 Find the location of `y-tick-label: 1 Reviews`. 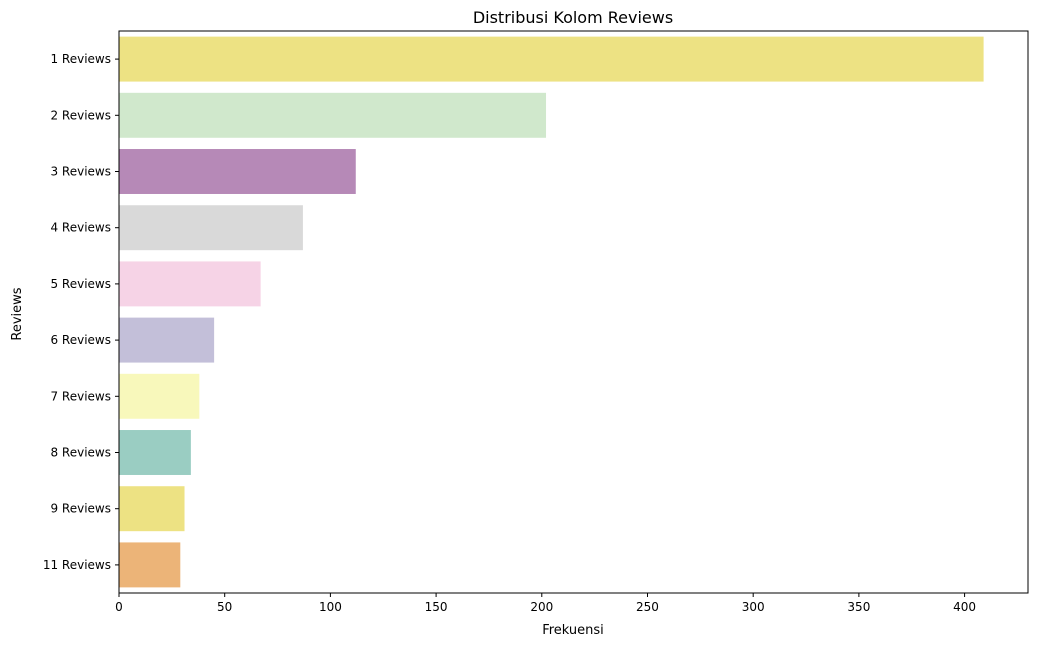

y-tick-label: 1 Reviews is located at coordinates (80, 59).